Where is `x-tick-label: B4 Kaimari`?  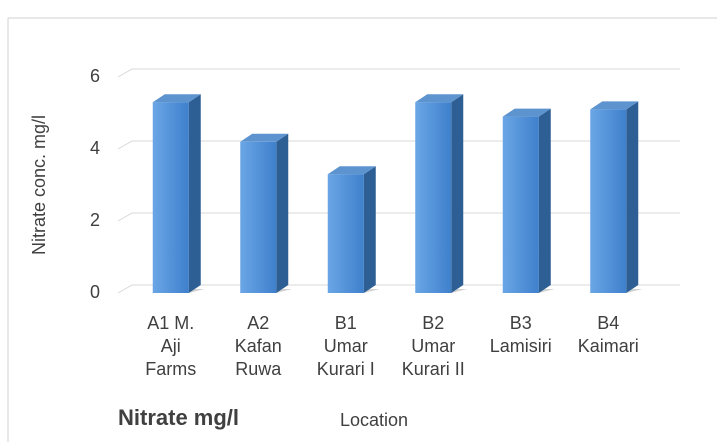
x-tick-label: B4 Kaimari is located at coordinates (608, 334).